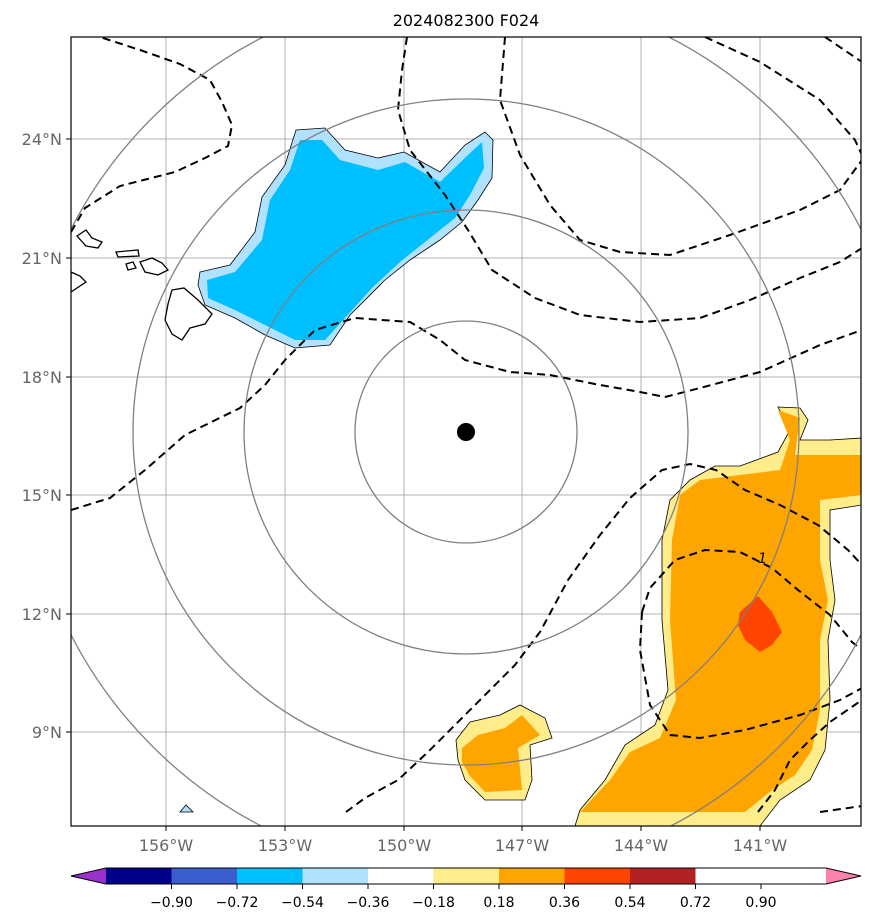  Describe the element at coordinates (302, 903) in the screenshot. I see `colorbar-tick-label: −0.54` at that location.